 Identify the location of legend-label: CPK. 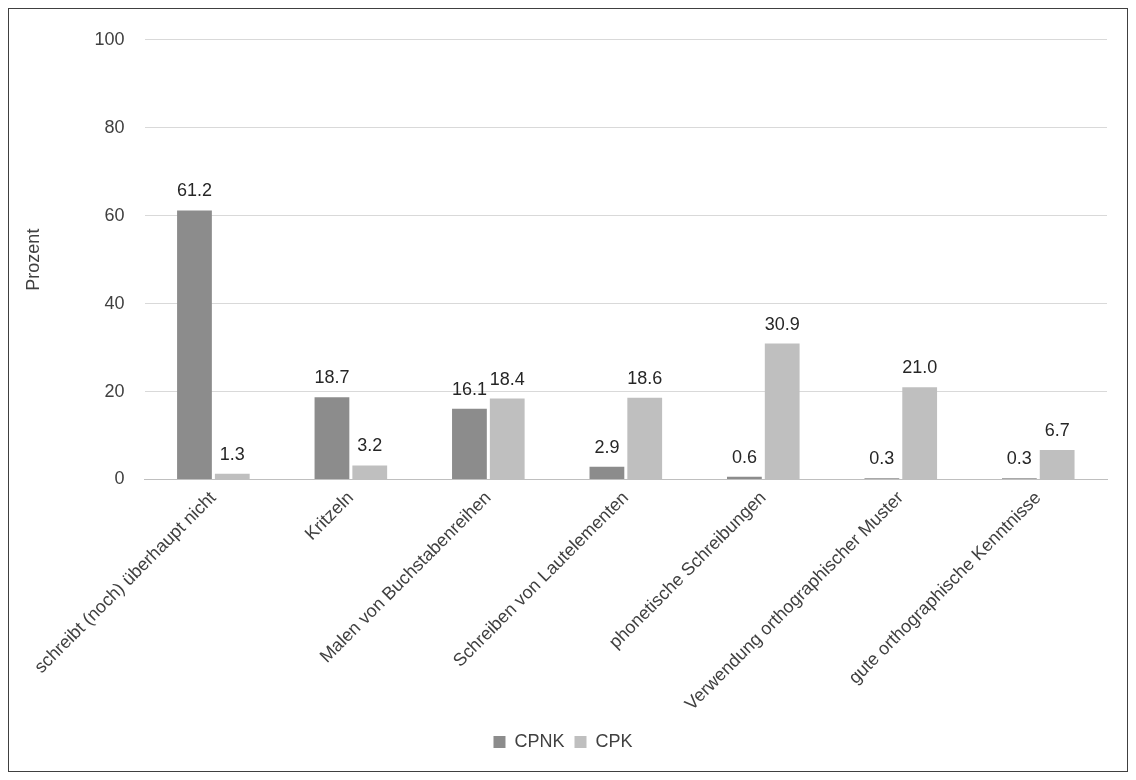
(614, 740).